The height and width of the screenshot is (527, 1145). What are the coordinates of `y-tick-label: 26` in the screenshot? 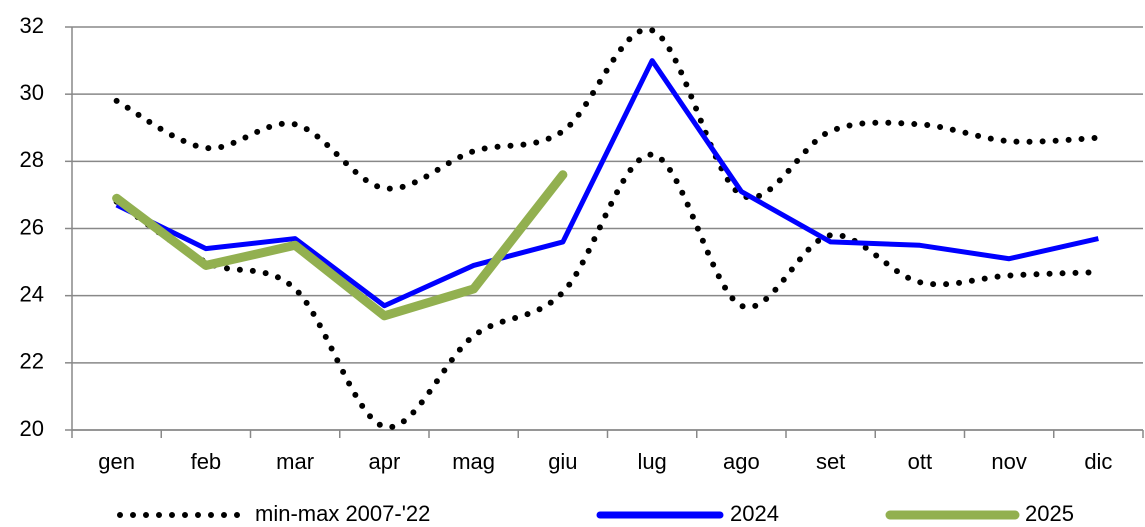 It's located at (32, 226).